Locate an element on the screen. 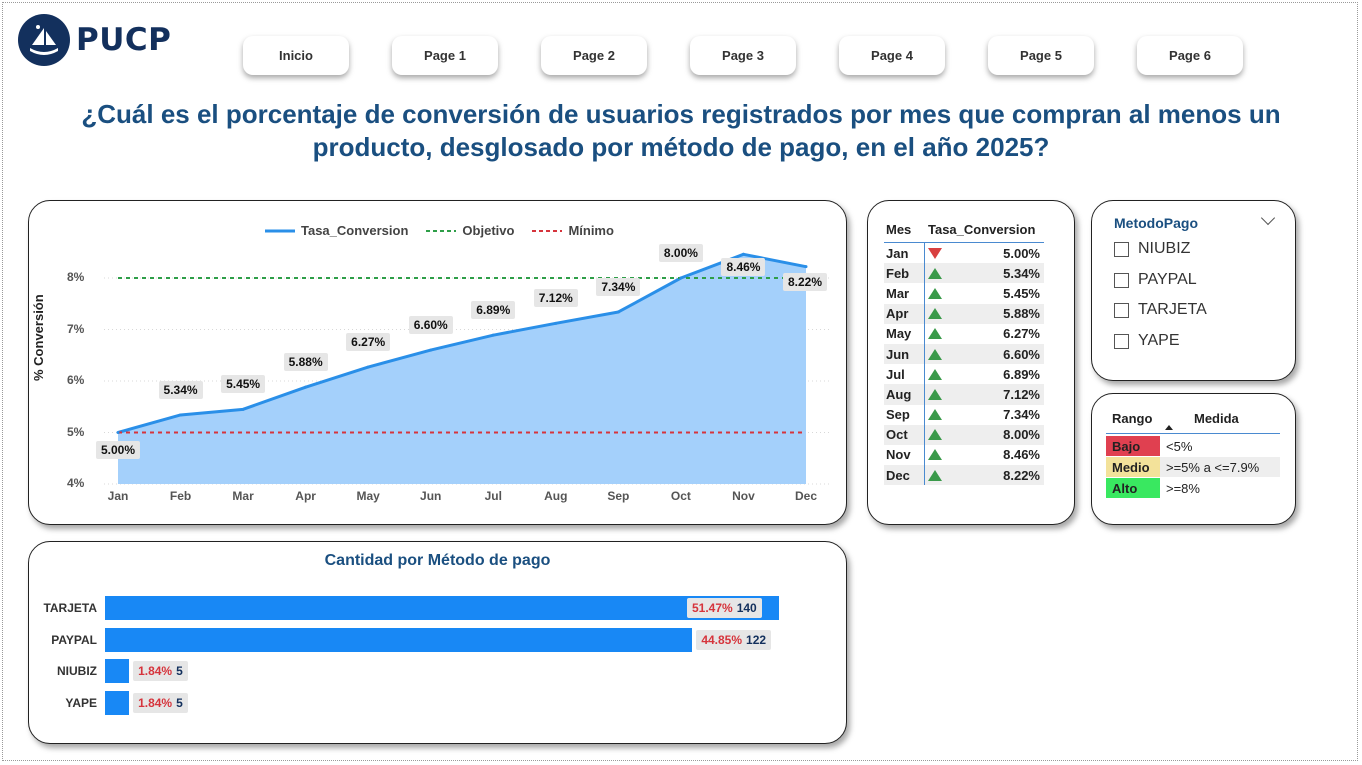 The width and height of the screenshot is (1362, 765). table-row: May 6.27% is located at coordinates (964, 333).